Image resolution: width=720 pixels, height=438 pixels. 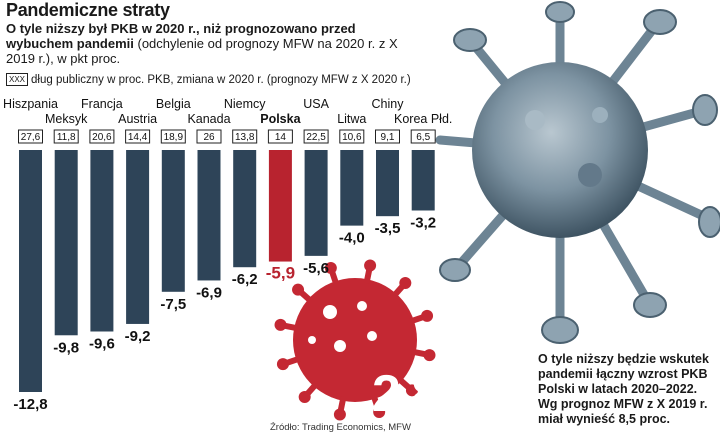 What do you see at coordinates (280, 206) in the screenshot?
I see `bar-polska` at bounding box center [280, 206].